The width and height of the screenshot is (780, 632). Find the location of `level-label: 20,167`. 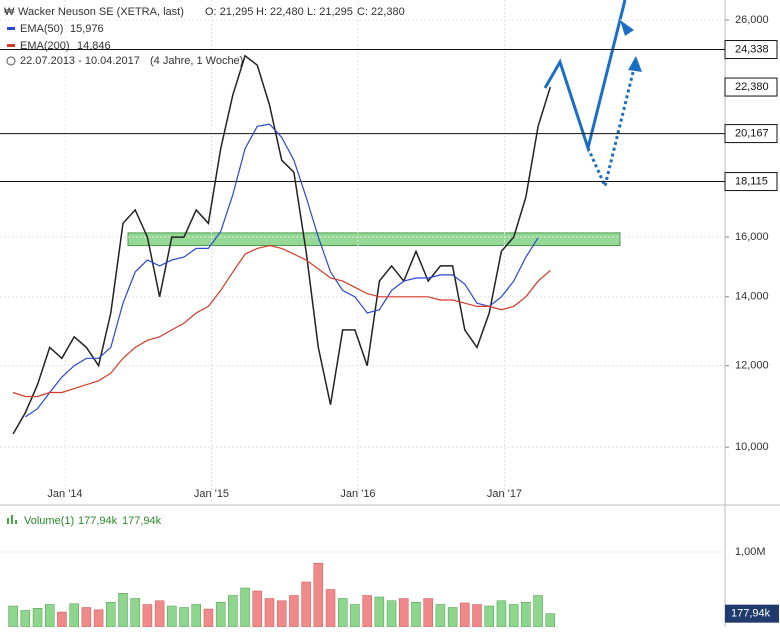

level-label: 20,167 is located at coordinates (752, 133).